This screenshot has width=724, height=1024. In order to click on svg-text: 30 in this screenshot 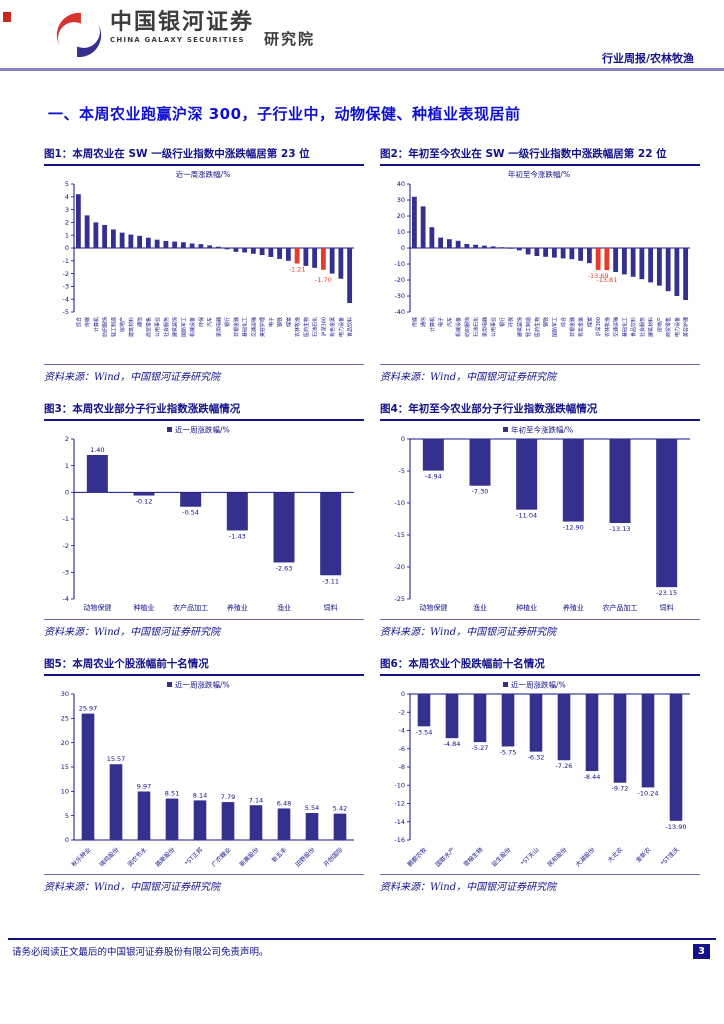, I will do `click(401, 200)`.